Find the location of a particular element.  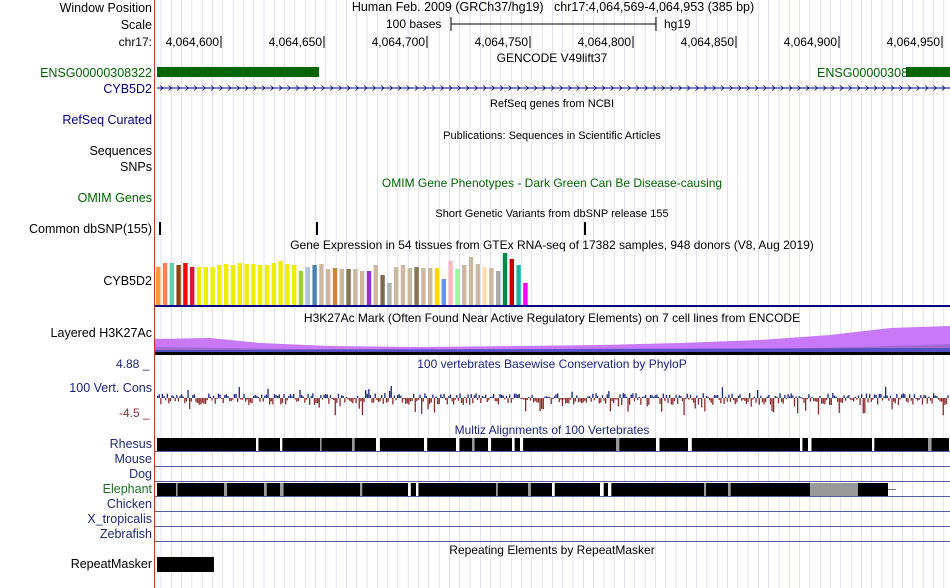

gene1-feature is located at coordinates (238, 72).